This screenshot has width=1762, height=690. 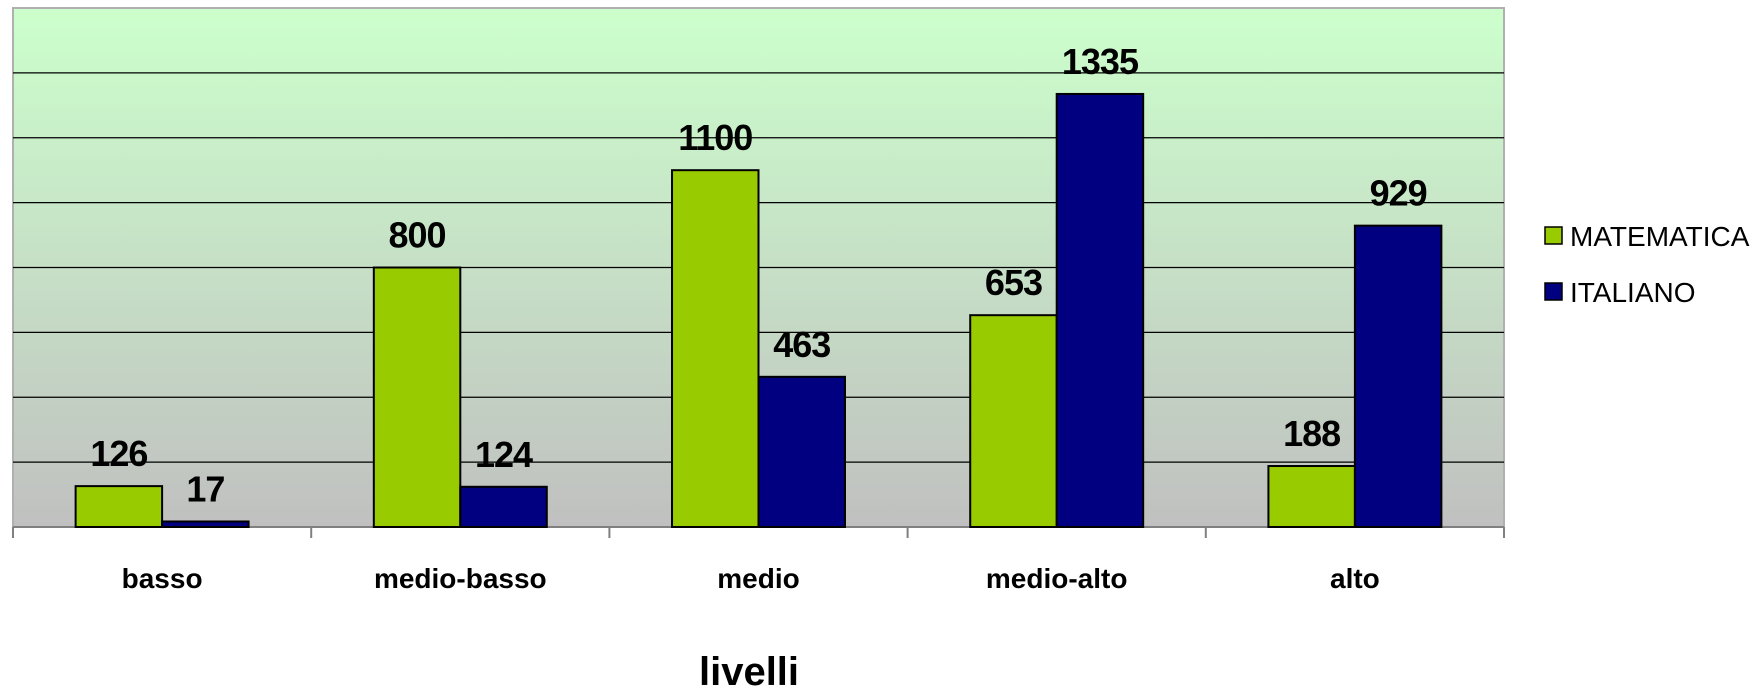 What do you see at coordinates (1311, 496) in the screenshot?
I see `bar-matematica-alto` at bounding box center [1311, 496].